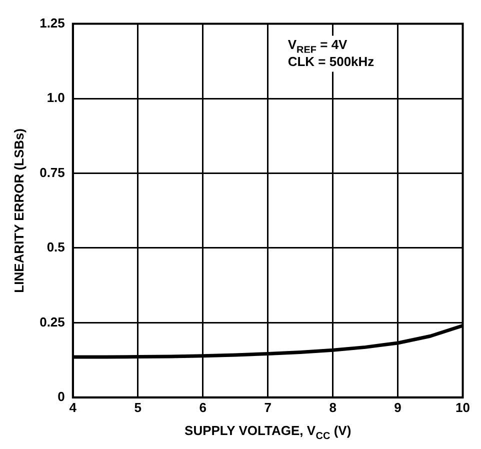 The height and width of the screenshot is (449, 481). I want to click on x-tick-label: 7, so click(268, 407).